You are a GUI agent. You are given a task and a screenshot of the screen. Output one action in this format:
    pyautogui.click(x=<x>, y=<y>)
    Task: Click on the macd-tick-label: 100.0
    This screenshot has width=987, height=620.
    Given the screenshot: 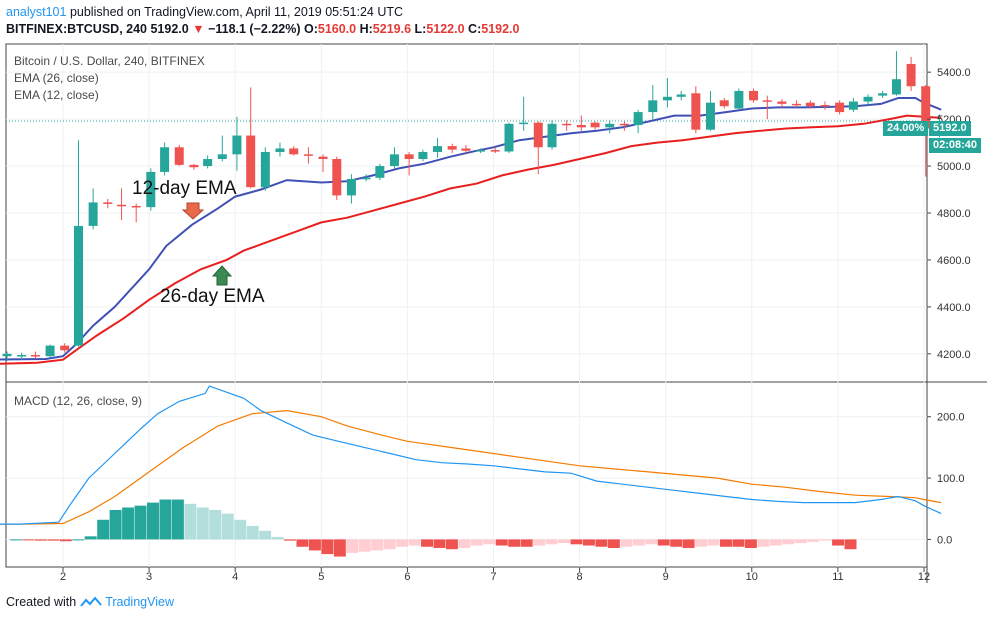 What is the action you would take?
    pyautogui.click(x=951, y=479)
    